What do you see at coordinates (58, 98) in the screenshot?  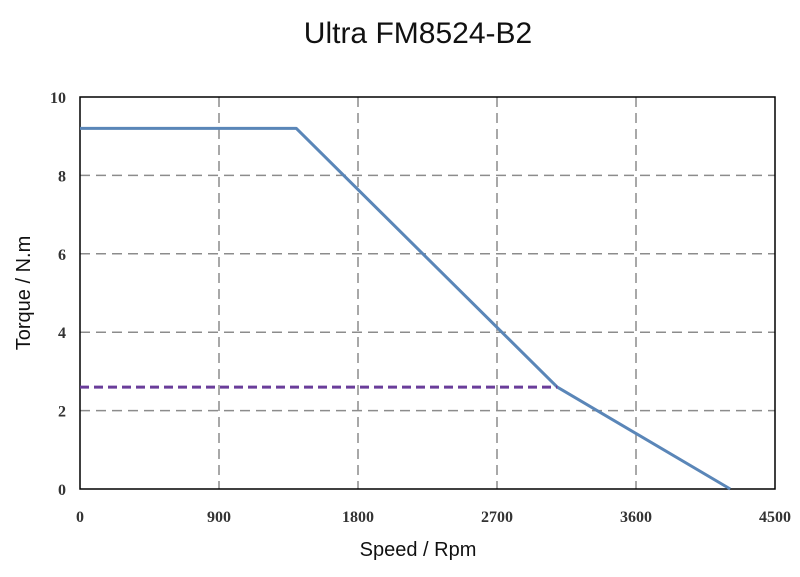 I see `y-tick-label-5: 10` at bounding box center [58, 98].